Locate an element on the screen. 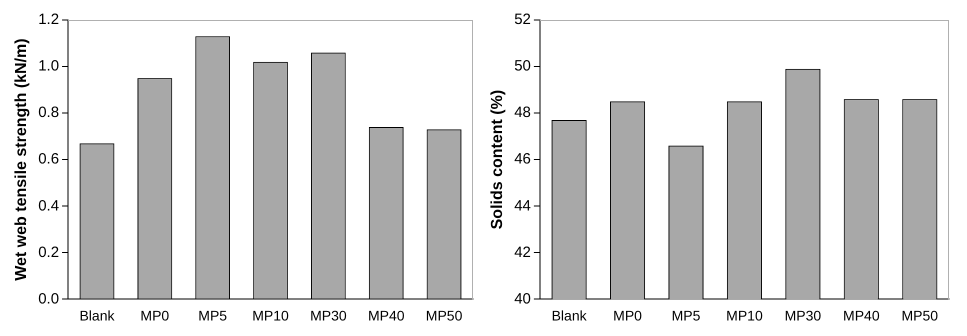 This screenshot has height=336, width=967. y-tick-label: 50 is located at coordinates (522, 66).